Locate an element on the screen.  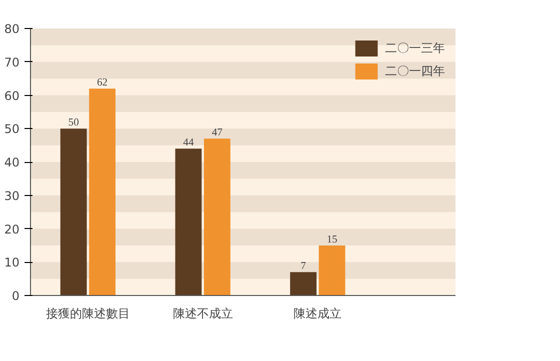
x-tick-label: 接獲的陳述數目 is located at coordinates (88, 313).